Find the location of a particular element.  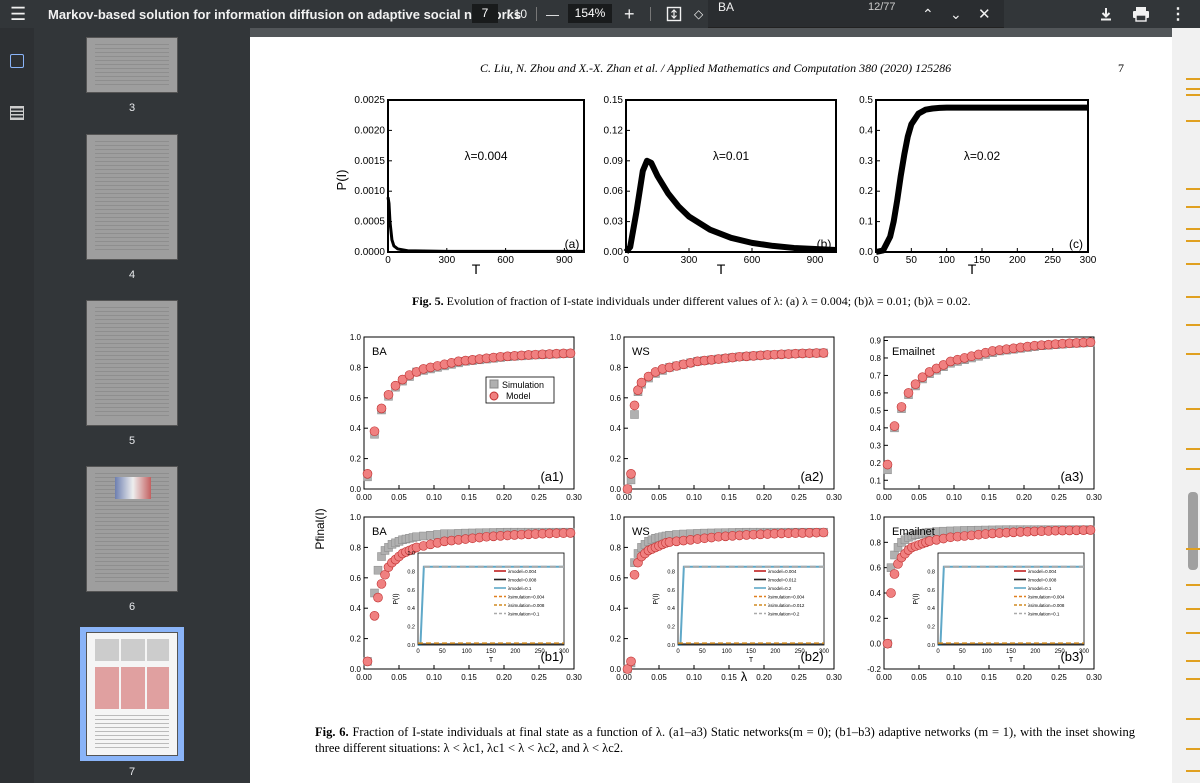

panel-label: (b2) is located at coordinates (811, 656).